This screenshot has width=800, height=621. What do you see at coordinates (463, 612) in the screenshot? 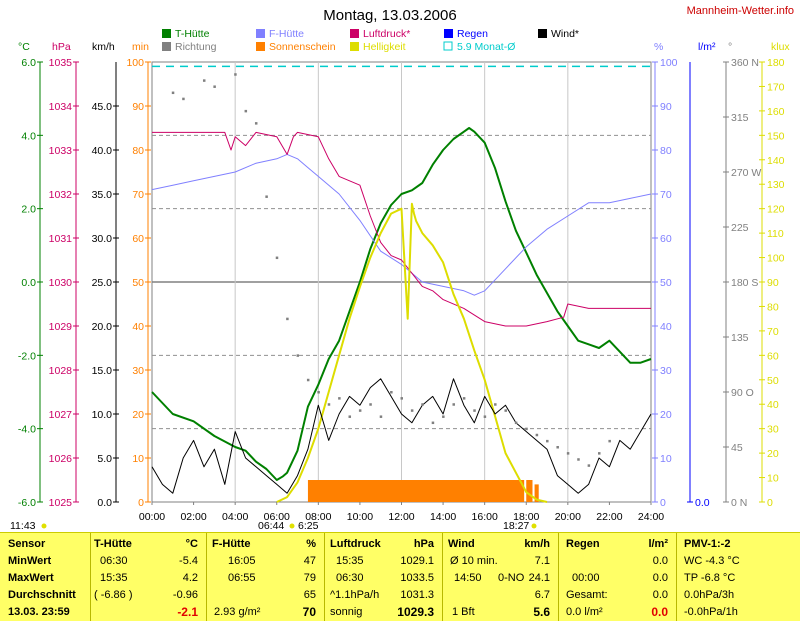
I see `stats-wind-bft: 1 Bft` at bounding box center [463, 612].